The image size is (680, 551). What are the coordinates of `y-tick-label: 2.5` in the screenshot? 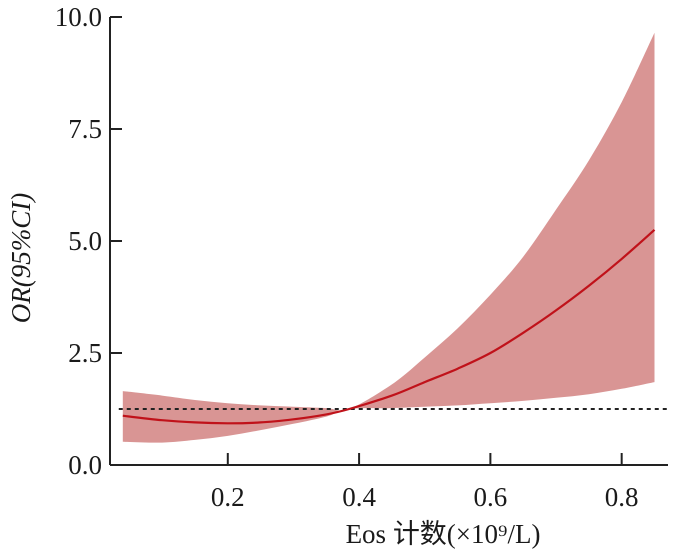 It's located at (85, 353).